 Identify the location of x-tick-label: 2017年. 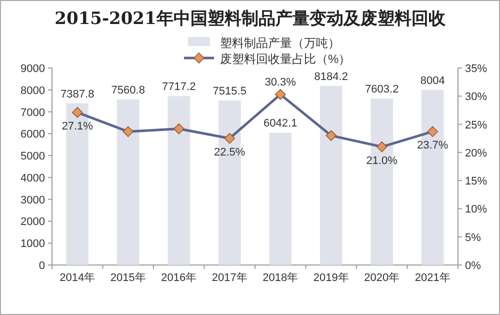
(230, 278).